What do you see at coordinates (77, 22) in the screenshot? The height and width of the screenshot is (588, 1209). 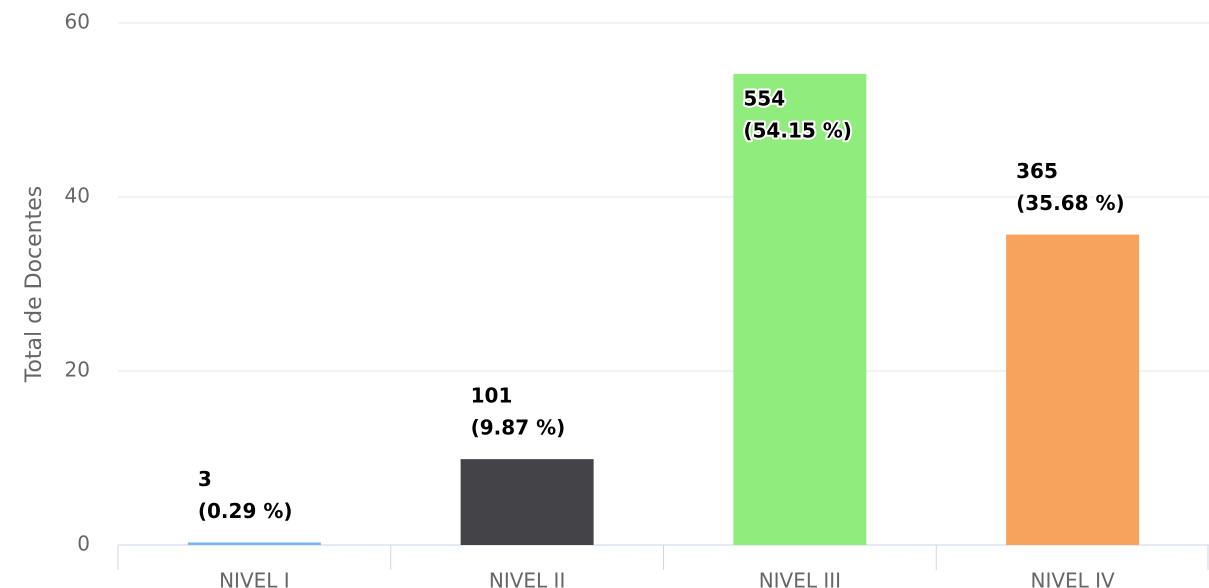 I see `y-tick-label: 60` at bounding box center [77, 22].